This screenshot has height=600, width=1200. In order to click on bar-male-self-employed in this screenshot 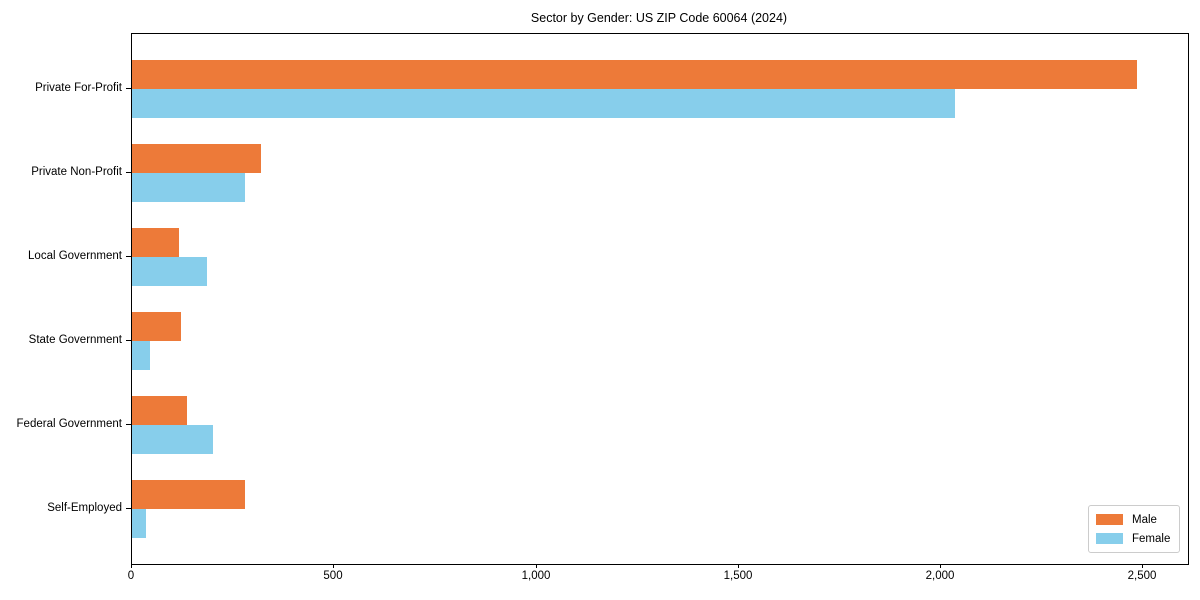, I will do `click(188, 494)`.